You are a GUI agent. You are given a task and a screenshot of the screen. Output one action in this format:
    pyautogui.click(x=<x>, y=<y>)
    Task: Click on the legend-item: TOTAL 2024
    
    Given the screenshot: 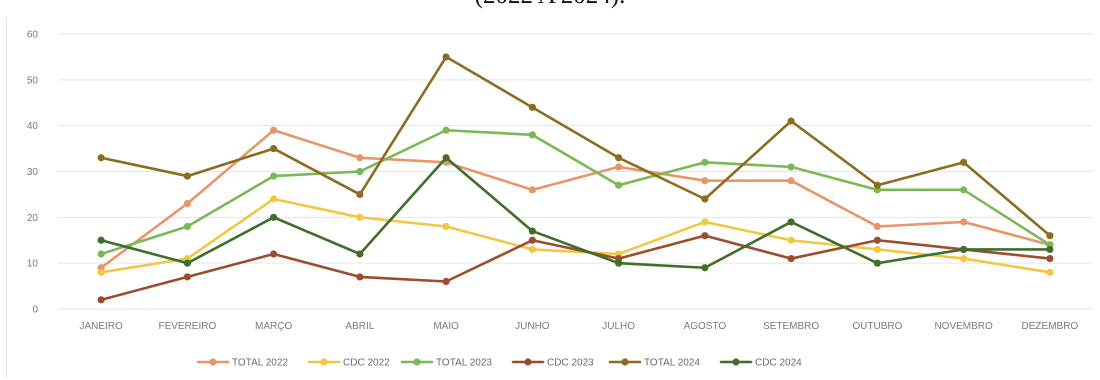 What is the action you would take?
    pyautogui.click(x=654, y=363)
    